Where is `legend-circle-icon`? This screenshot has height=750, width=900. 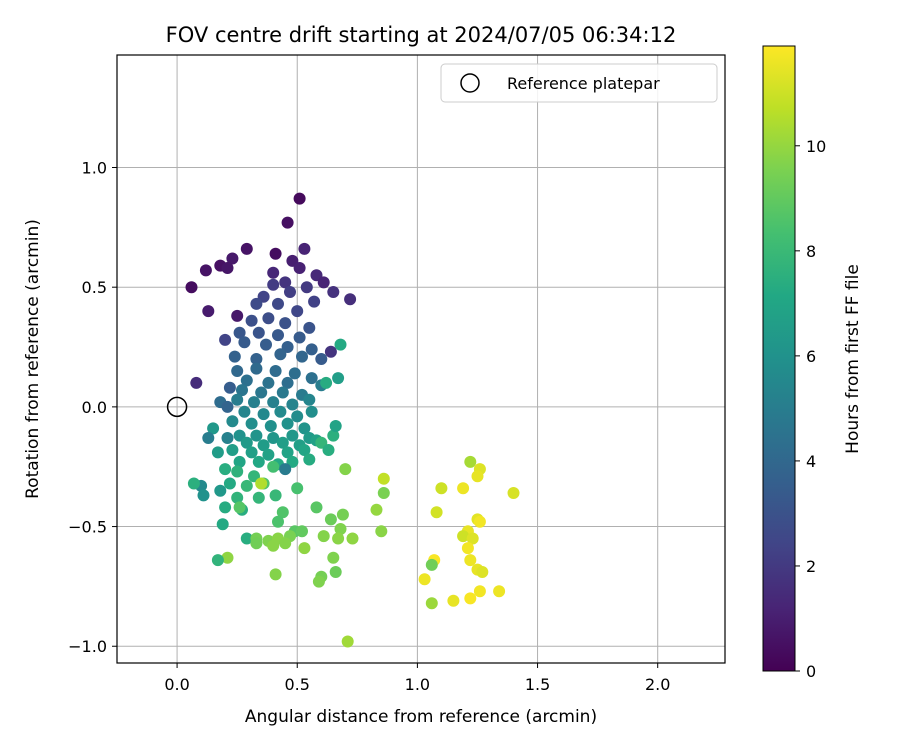 legend-circle-icon is located at coordinates (470, 83).